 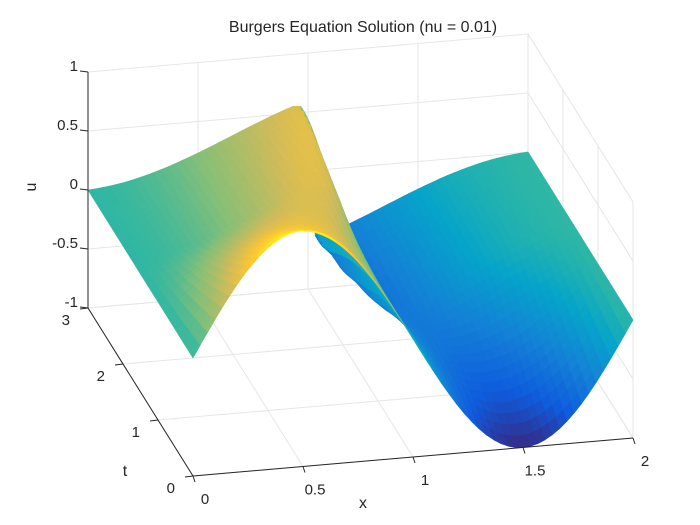 What do you see at coordinates (363, 503) in the screenshot?
I see `x-axis-label: x` at bounding box center [363, 503].